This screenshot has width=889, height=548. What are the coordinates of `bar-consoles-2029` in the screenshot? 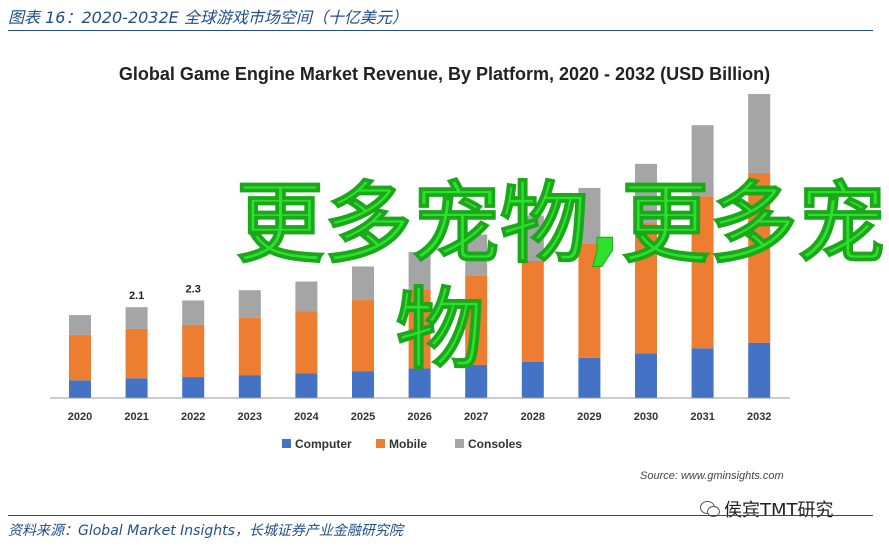 It's located at (589, 215).